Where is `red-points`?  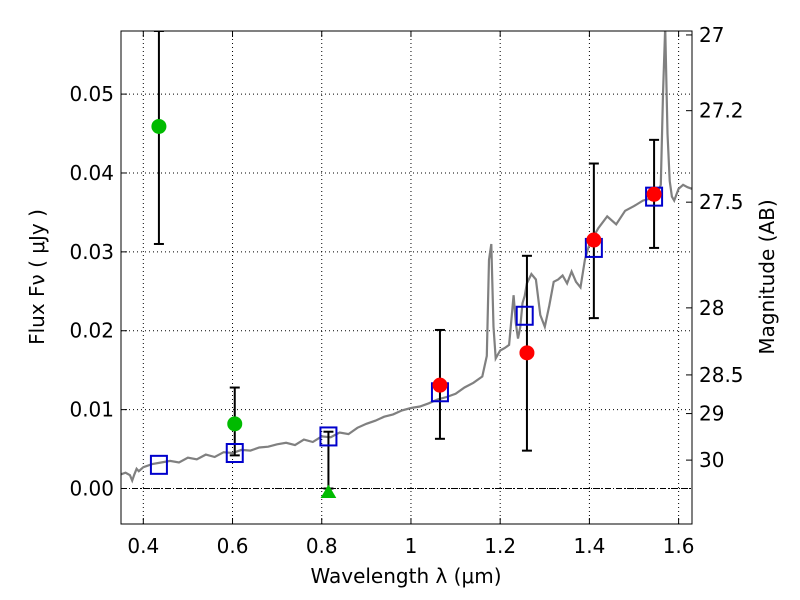 red-points is located at coordinates (547, 289).